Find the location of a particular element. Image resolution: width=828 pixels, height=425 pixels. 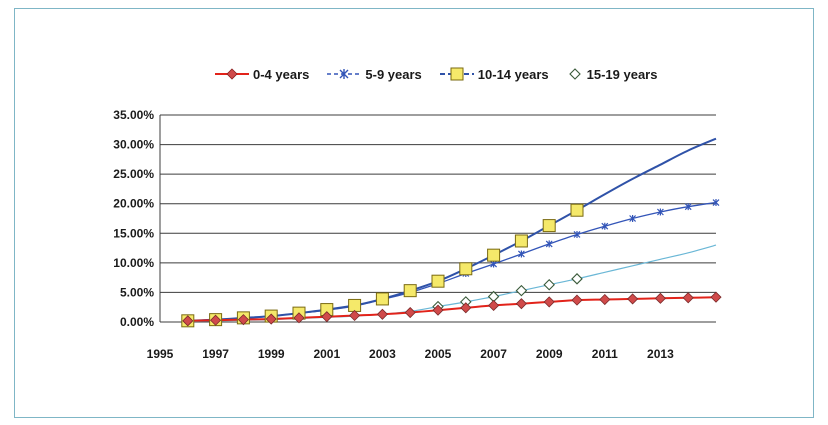

y-tick-label: 20.00% is located at coordinates (133, 204).